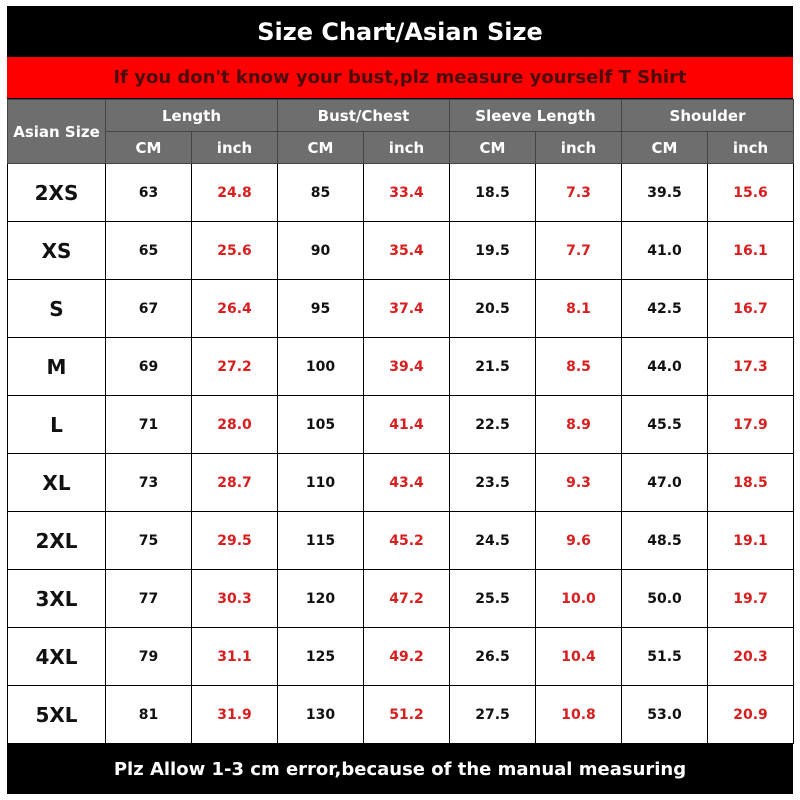  What do you see at coordinates (234, 482) in the screenshot?
I see `inch-value-cell: 28.7` at bounding box center [234, 482].